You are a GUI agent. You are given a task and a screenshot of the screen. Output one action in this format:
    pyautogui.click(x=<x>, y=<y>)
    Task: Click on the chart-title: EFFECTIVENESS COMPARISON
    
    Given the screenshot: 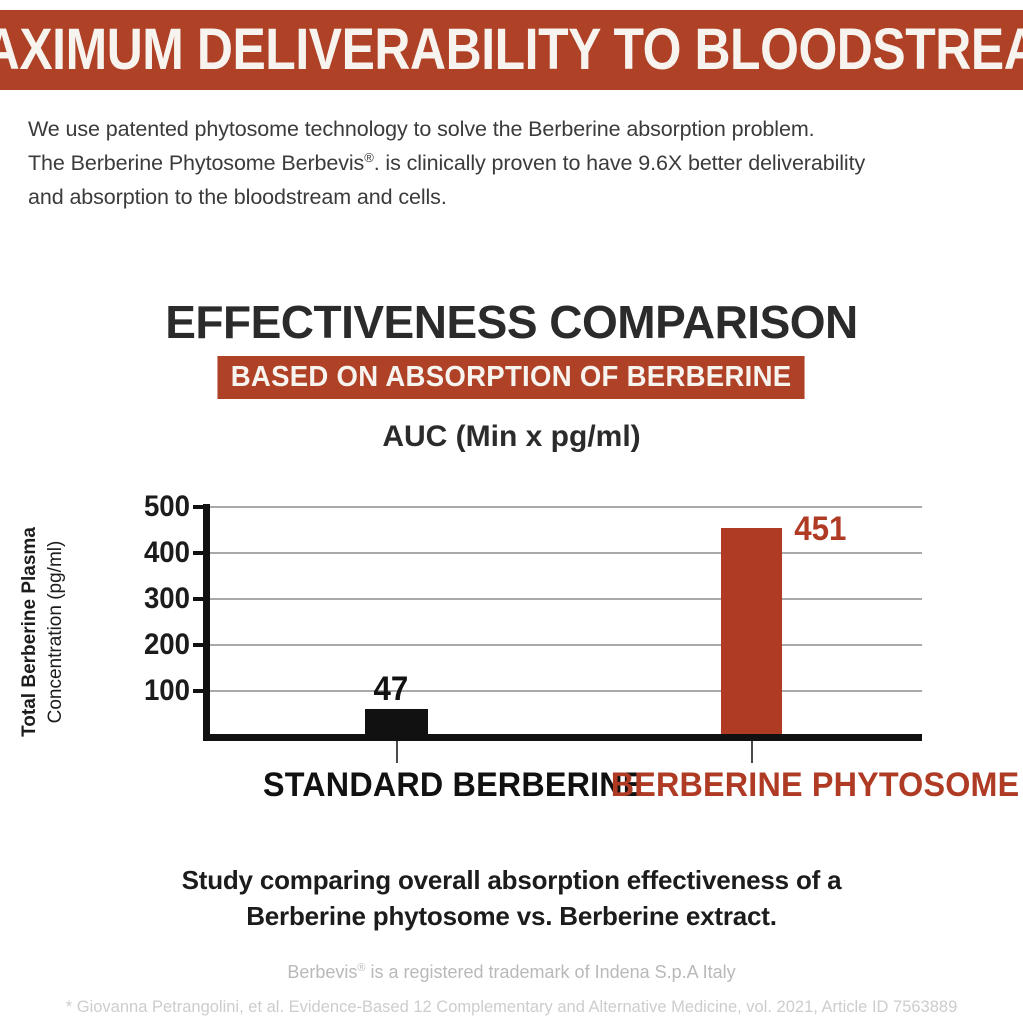 What is the action you would take?
    pyautogui.click(x=511, y=322)
    